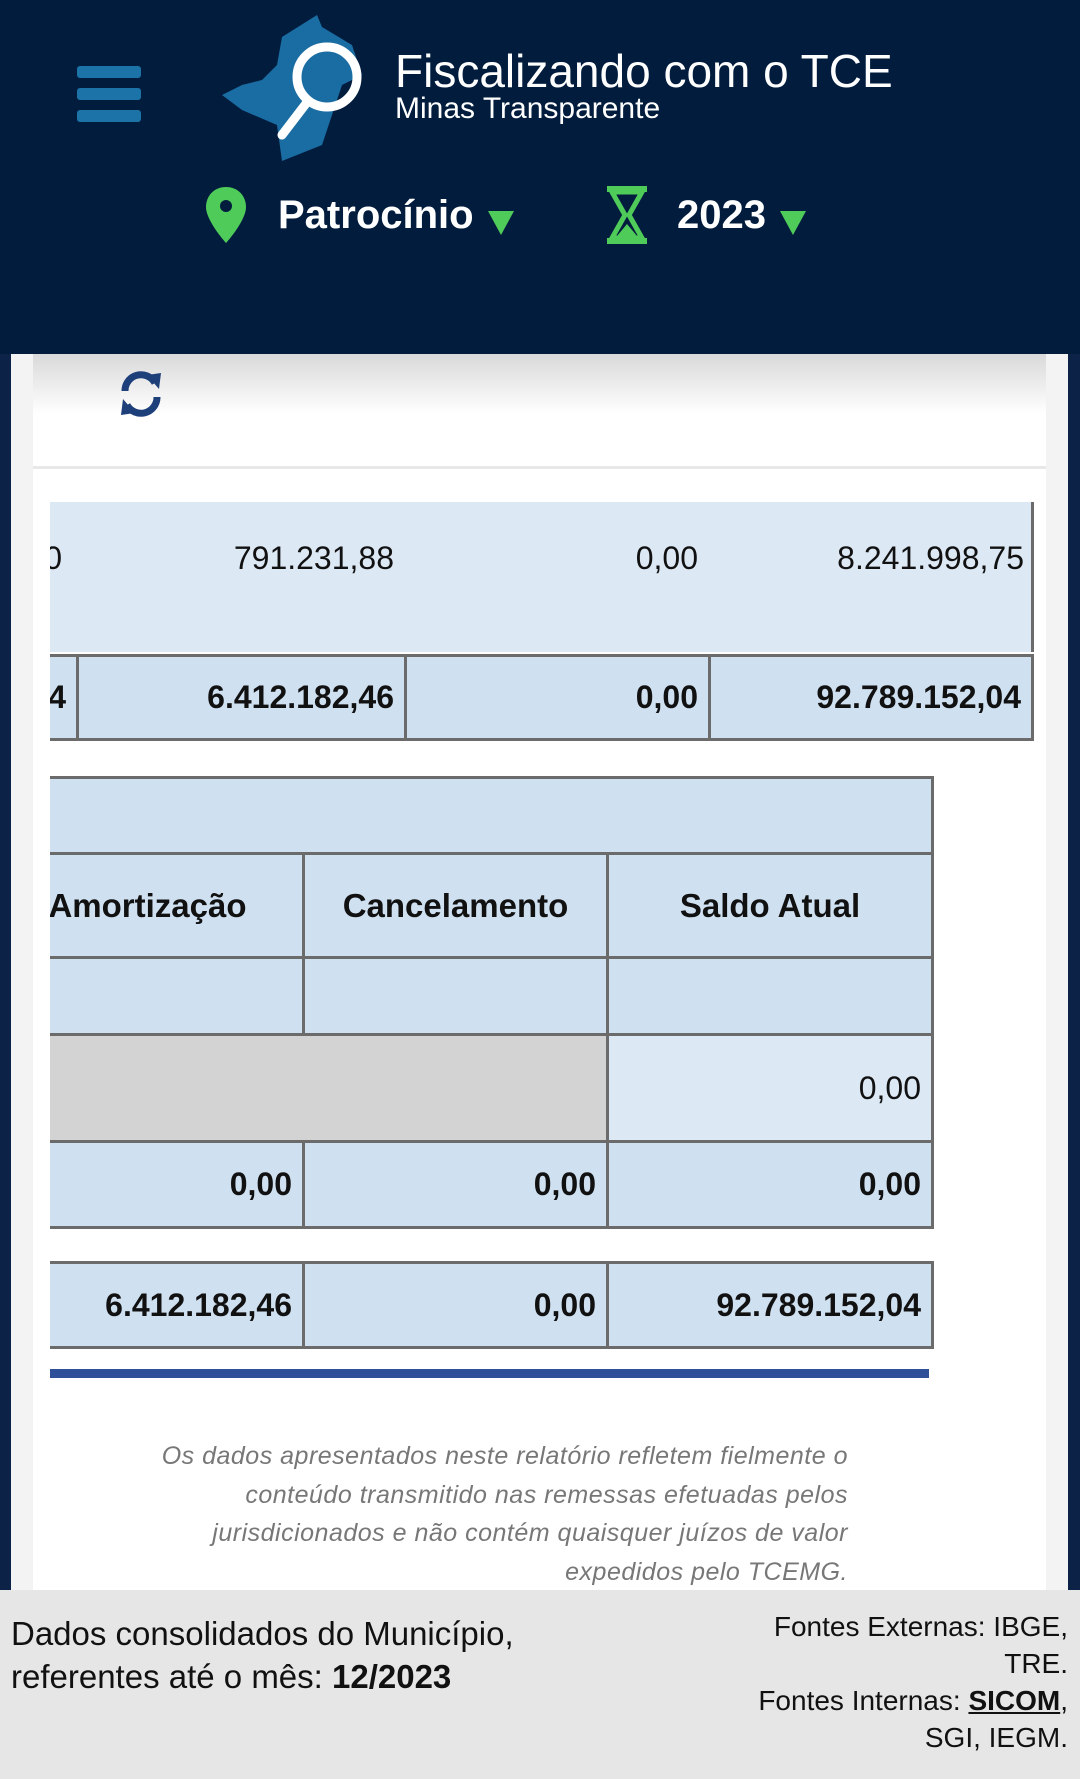  Describe the element at coordinates (627, 215) in the screenshot. I see `hourglass-icon` at that location.